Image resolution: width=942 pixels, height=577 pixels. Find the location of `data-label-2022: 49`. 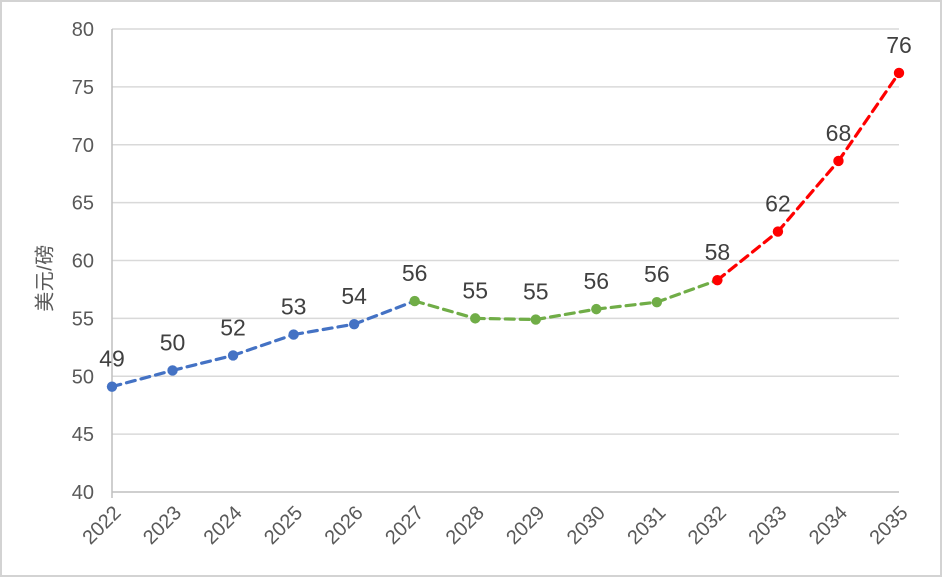

data-label-2022: 49 is located at coordinates (112, 359).